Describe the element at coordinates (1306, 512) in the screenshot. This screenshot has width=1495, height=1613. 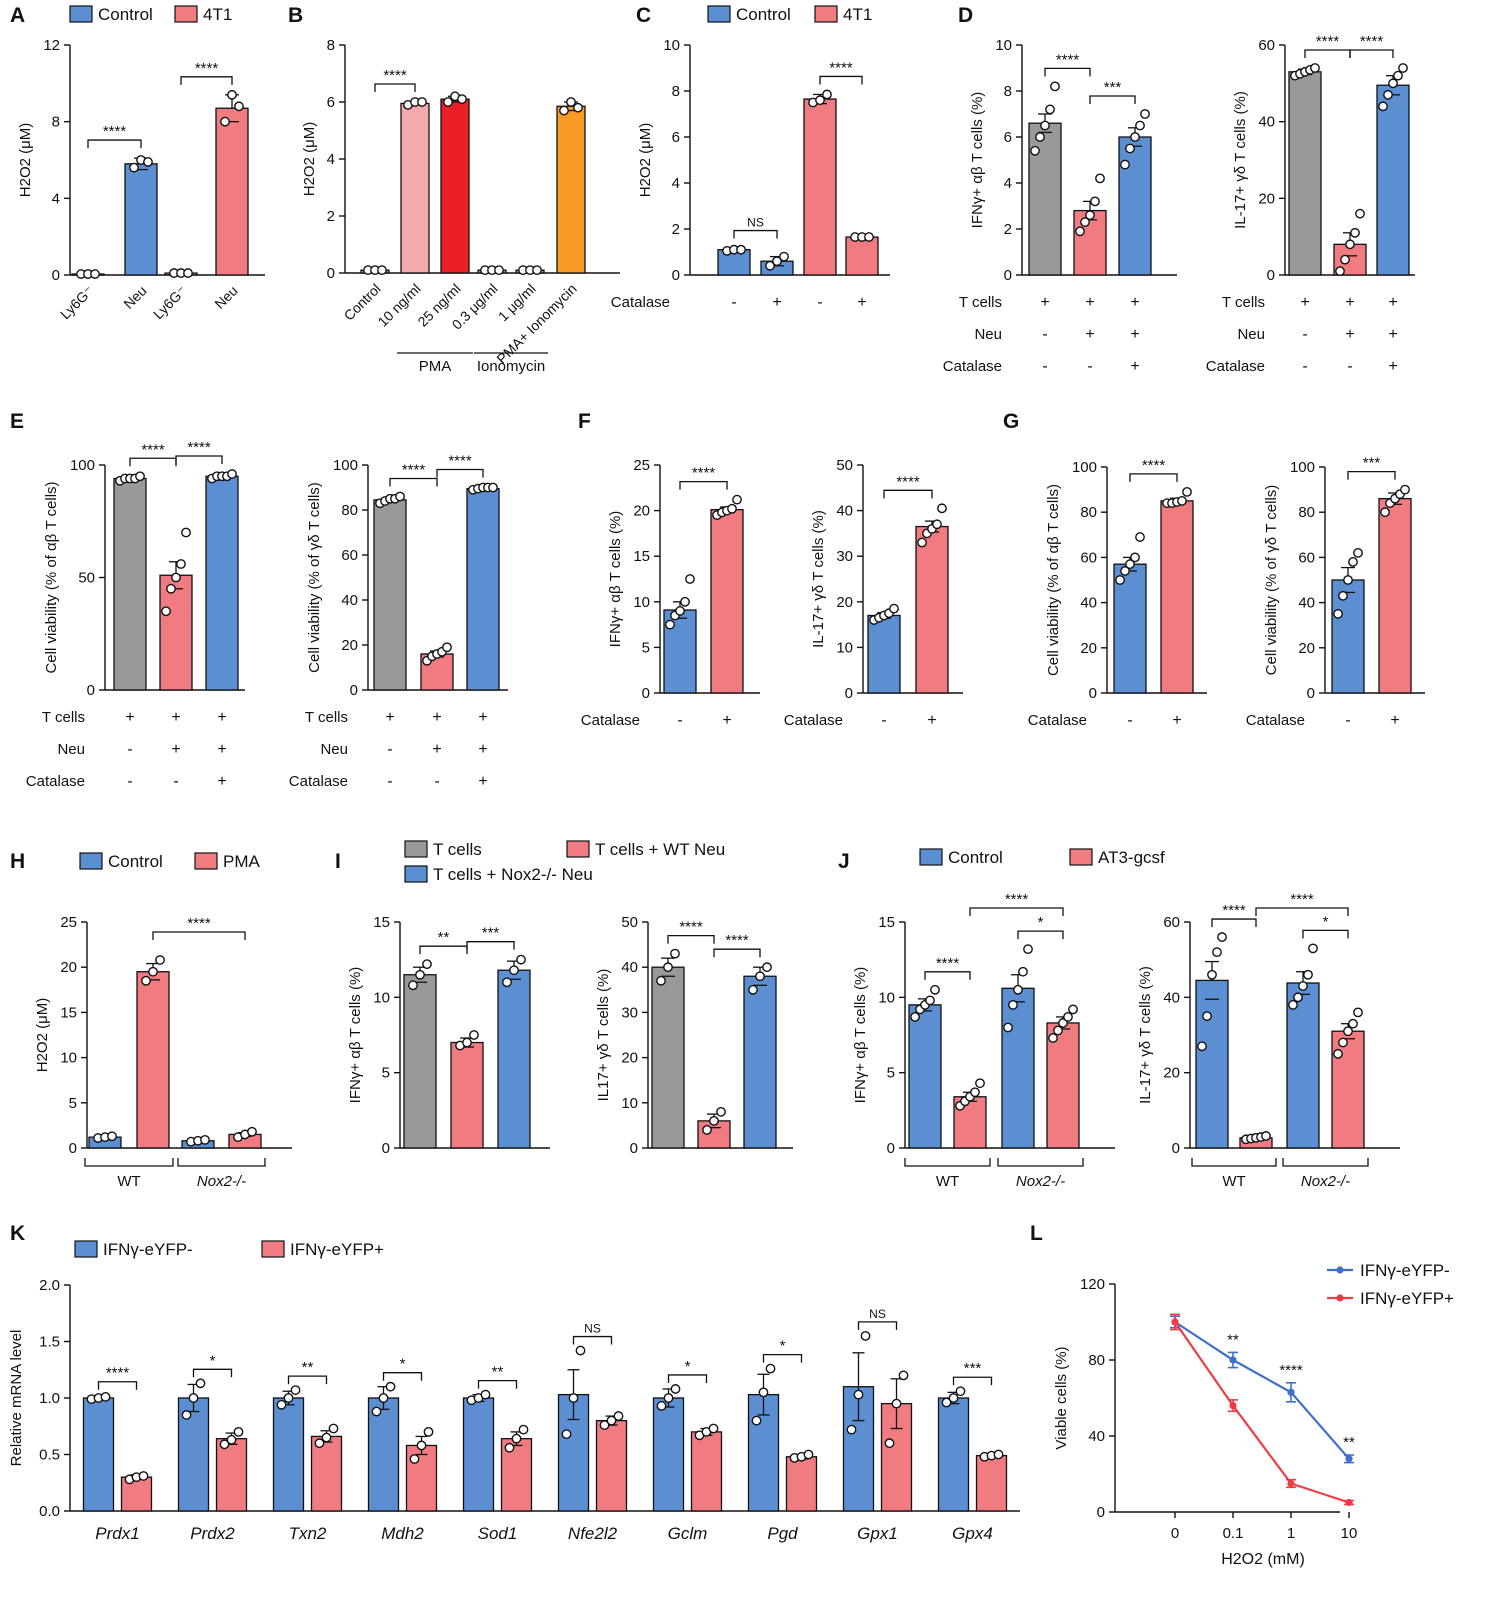
I see `G2-y-tick-label: 80` at that location.